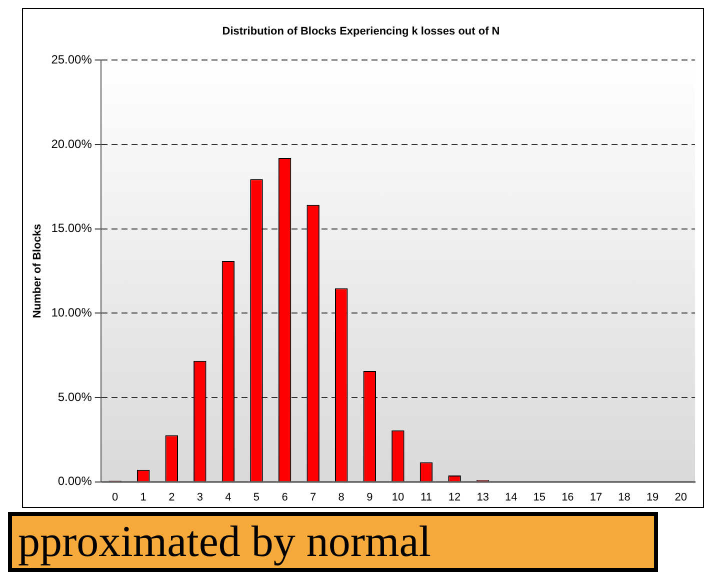  What do you see at coordinates (454, 497) in the screenshot?
I see `x-tick-label: 12` at bounding box center [454, 497].